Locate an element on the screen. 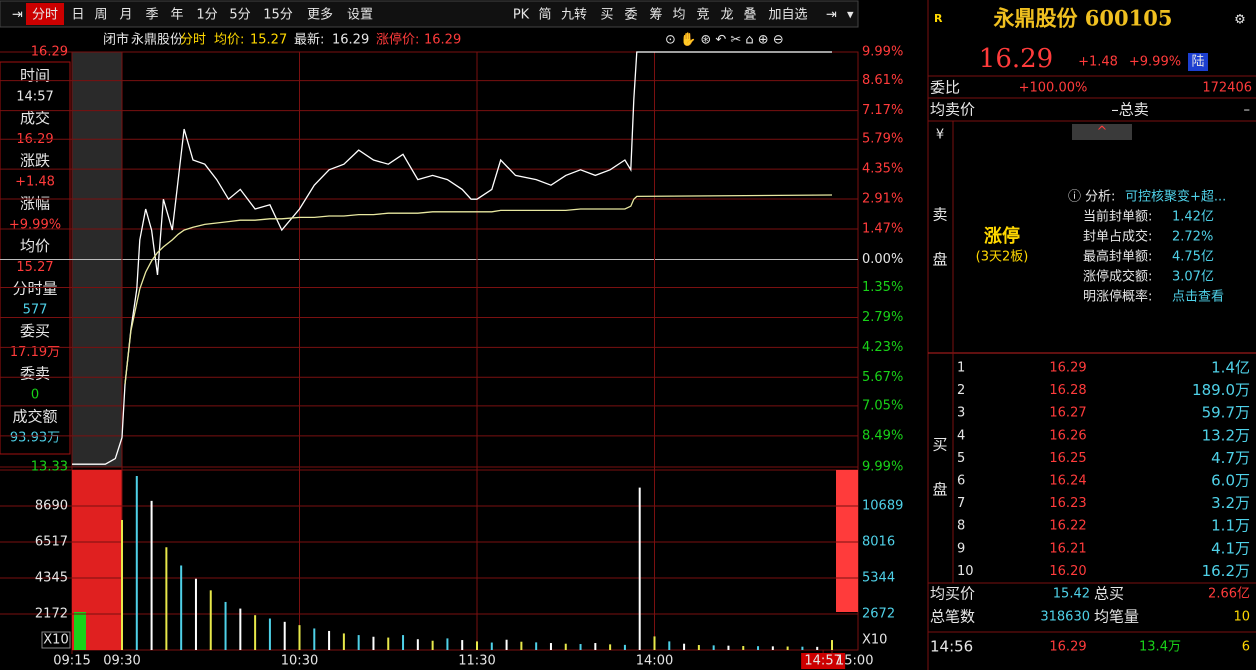 The image size is (1256, 670). tool-button: 竞 is located at coordinates (702, 15).